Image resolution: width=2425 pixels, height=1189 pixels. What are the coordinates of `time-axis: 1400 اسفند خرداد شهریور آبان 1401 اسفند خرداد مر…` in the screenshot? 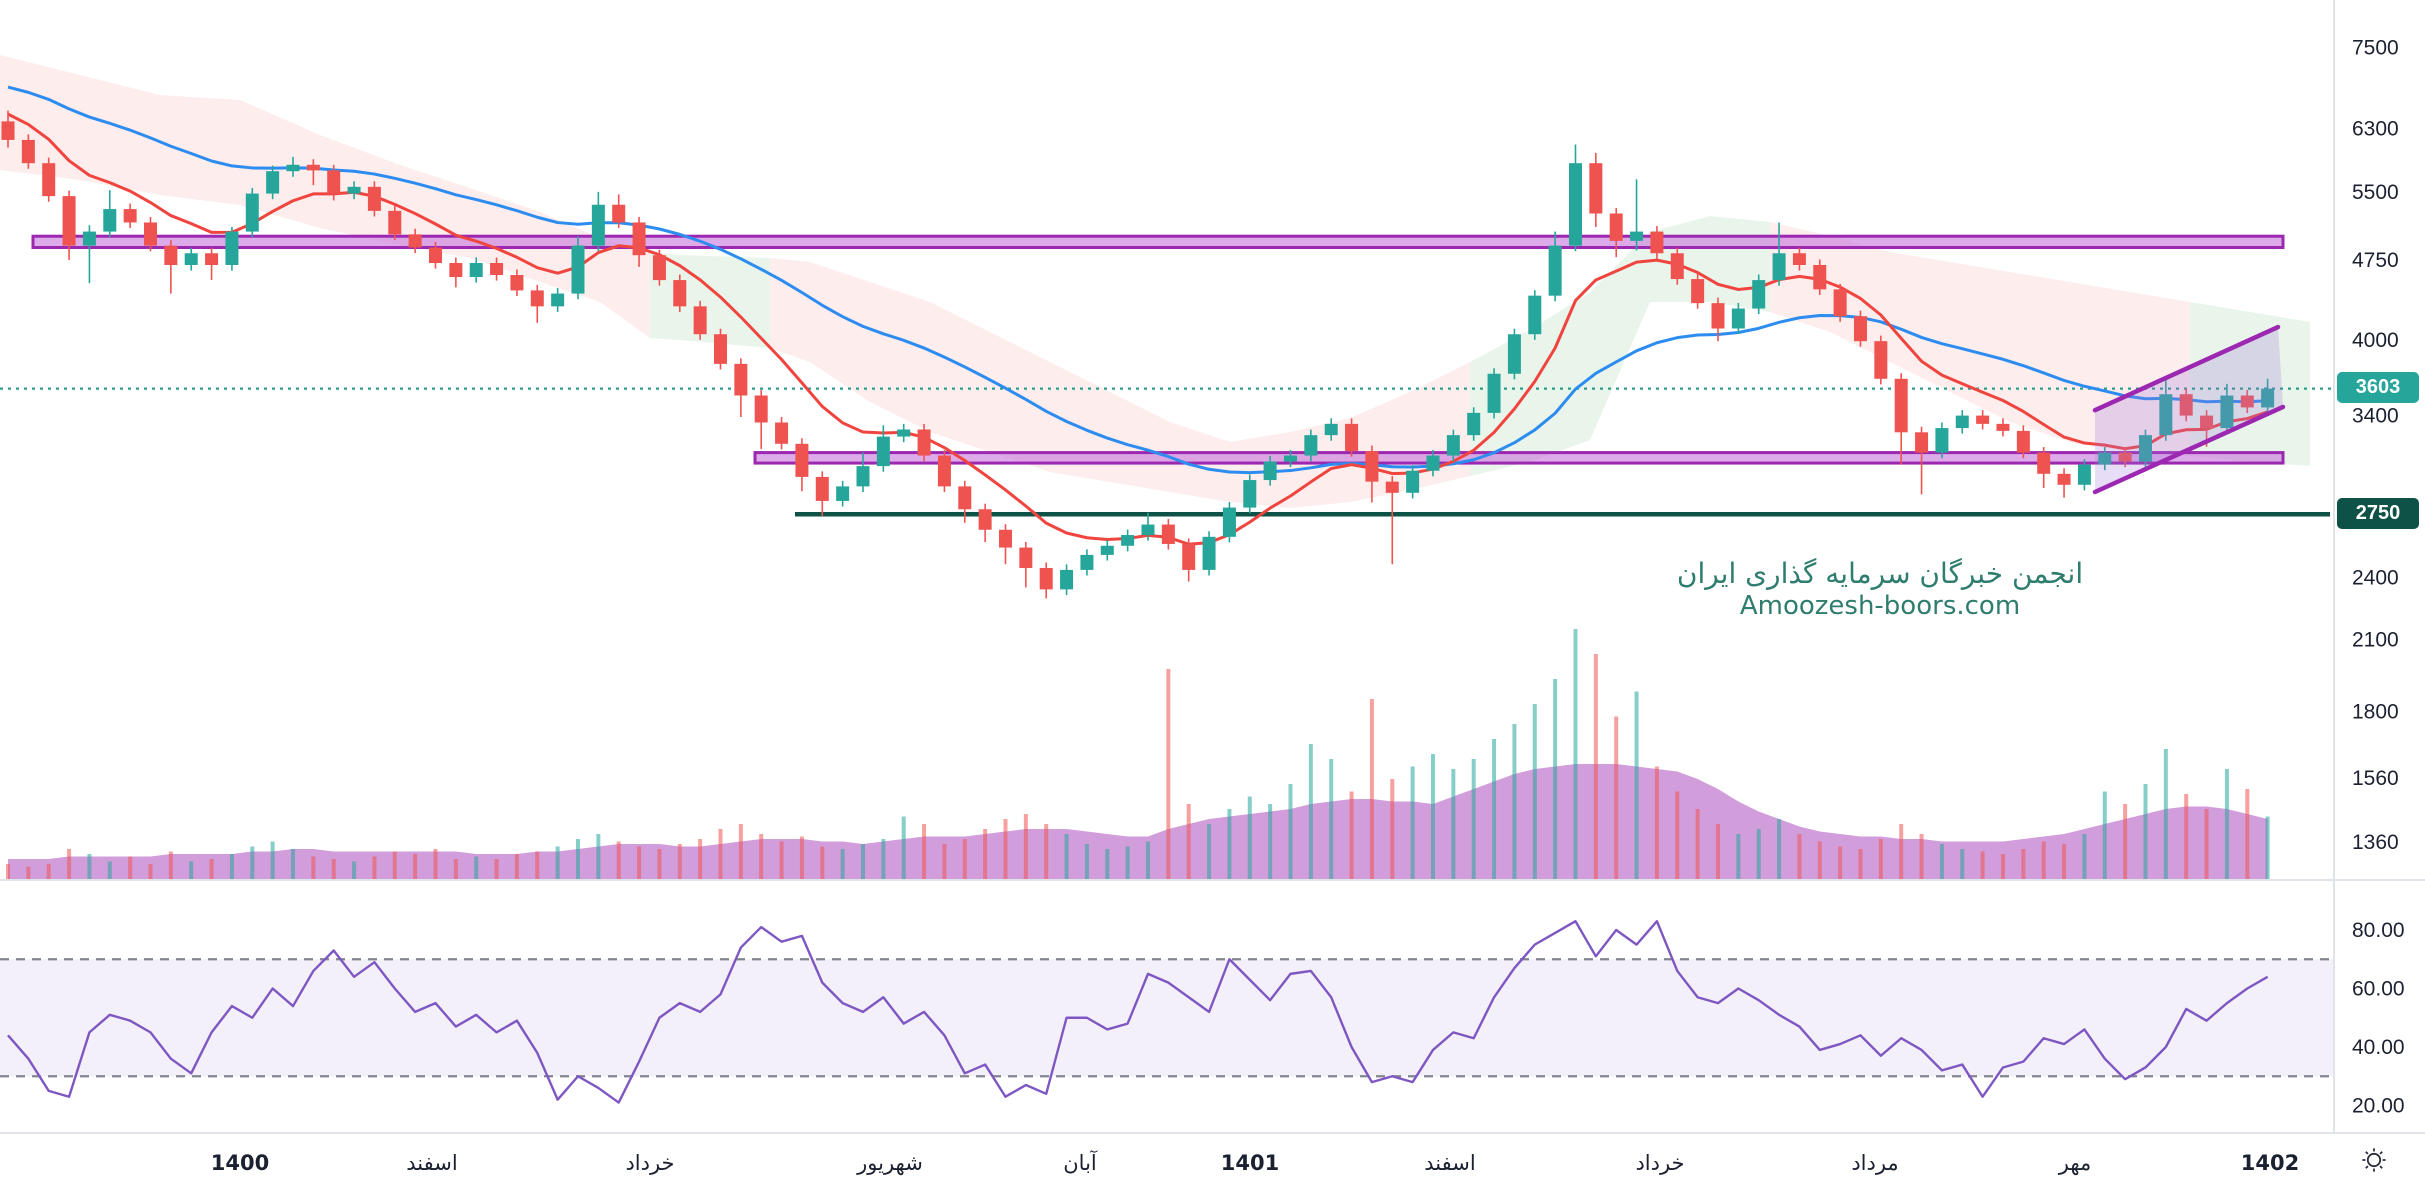 It's located at (1255, 1162).